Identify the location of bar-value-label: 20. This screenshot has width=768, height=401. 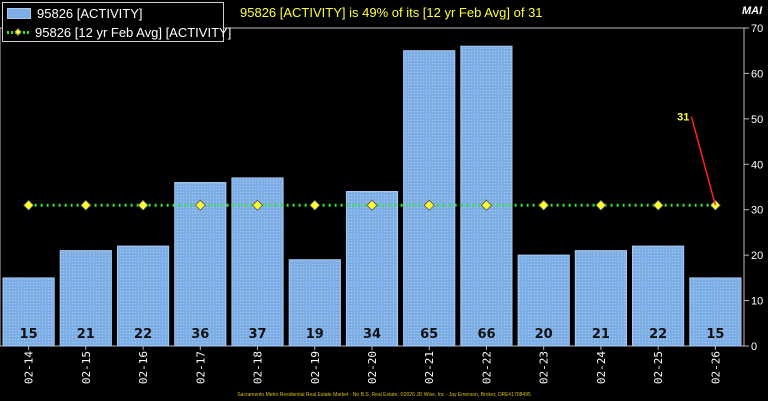
(544, 334).